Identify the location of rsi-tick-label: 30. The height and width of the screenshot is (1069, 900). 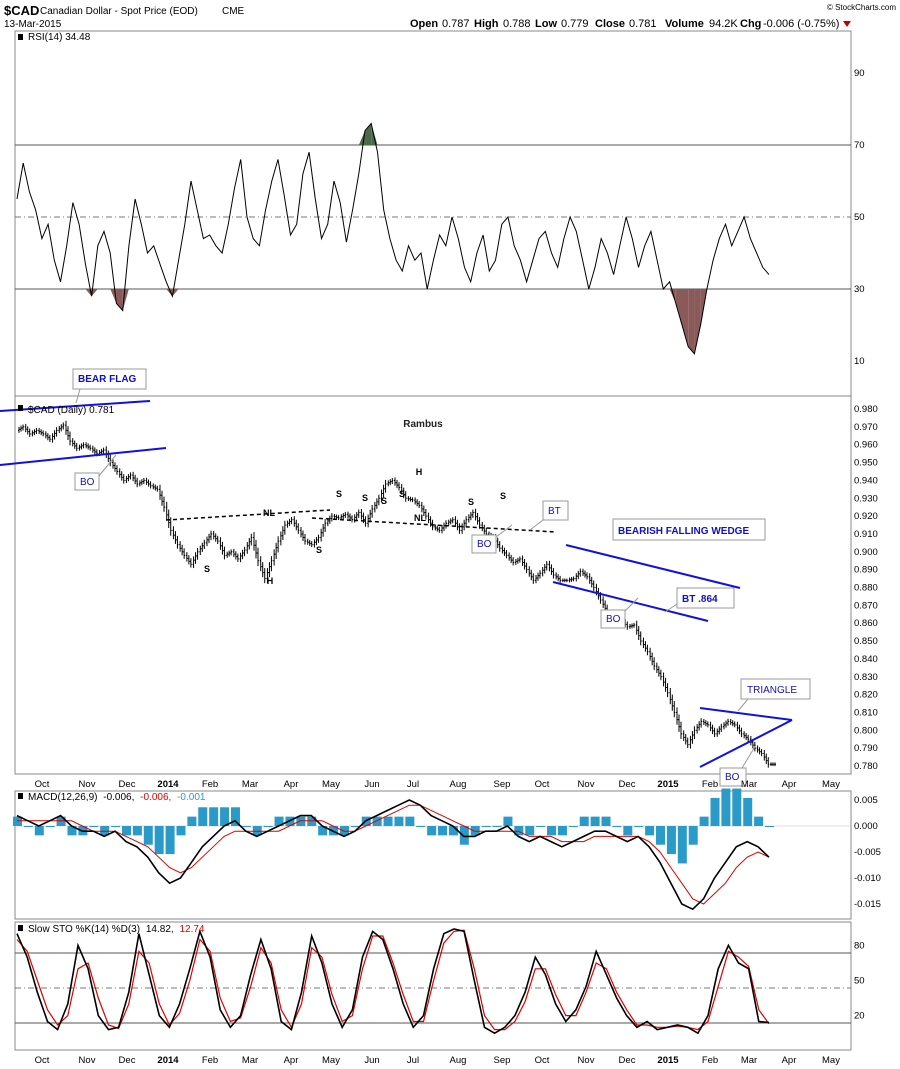
(859, 289).